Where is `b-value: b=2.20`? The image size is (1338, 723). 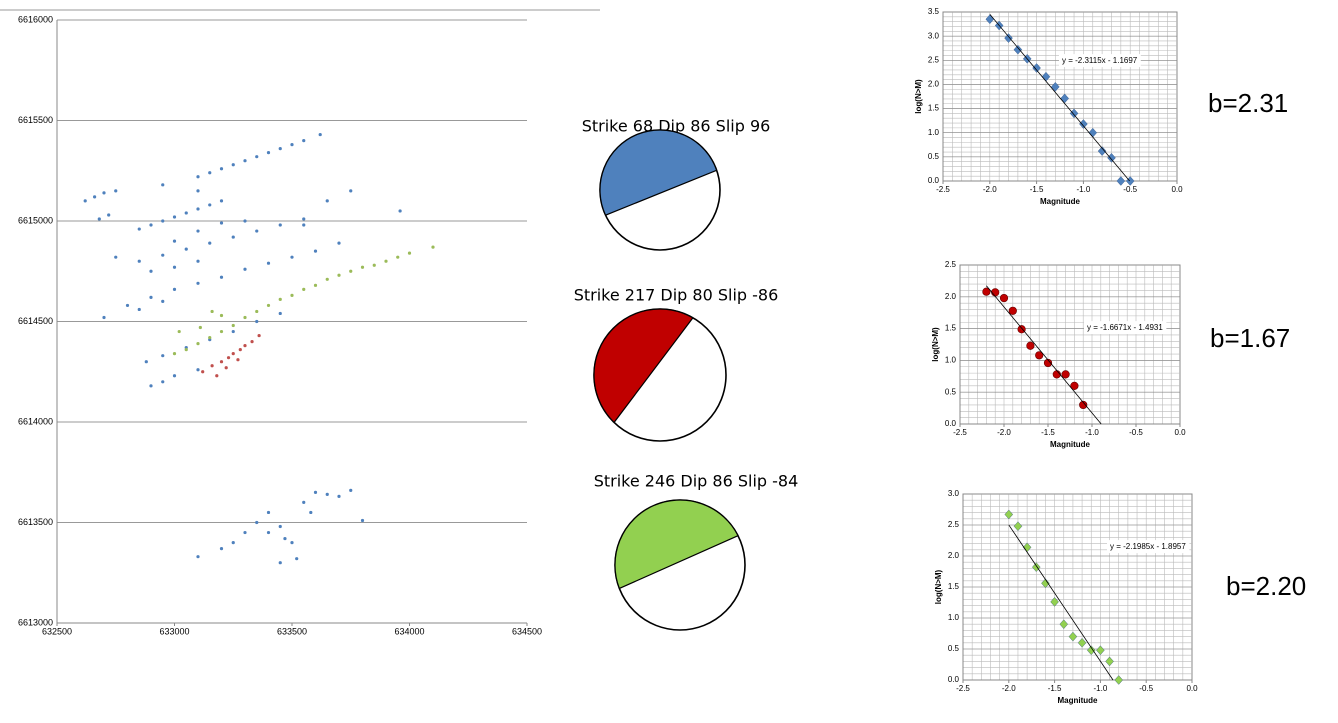
b-value: b=2.20 is located at coordinates (1266, 586).